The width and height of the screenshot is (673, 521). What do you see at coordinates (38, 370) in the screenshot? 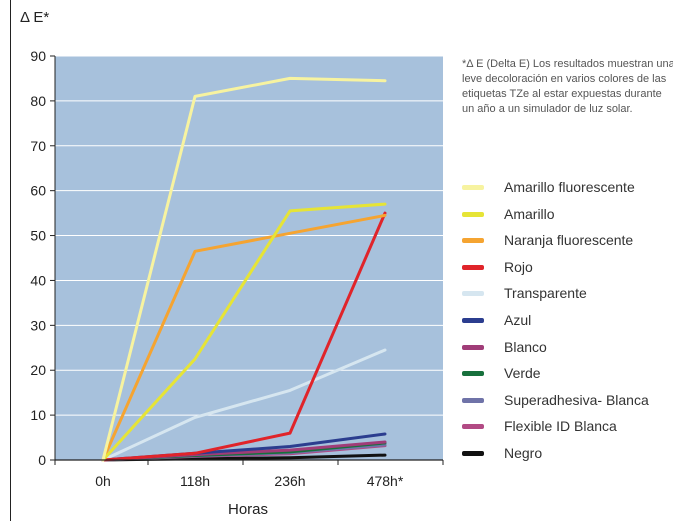
I see `y-tick-label: 20` at bounding box center [38, 370].